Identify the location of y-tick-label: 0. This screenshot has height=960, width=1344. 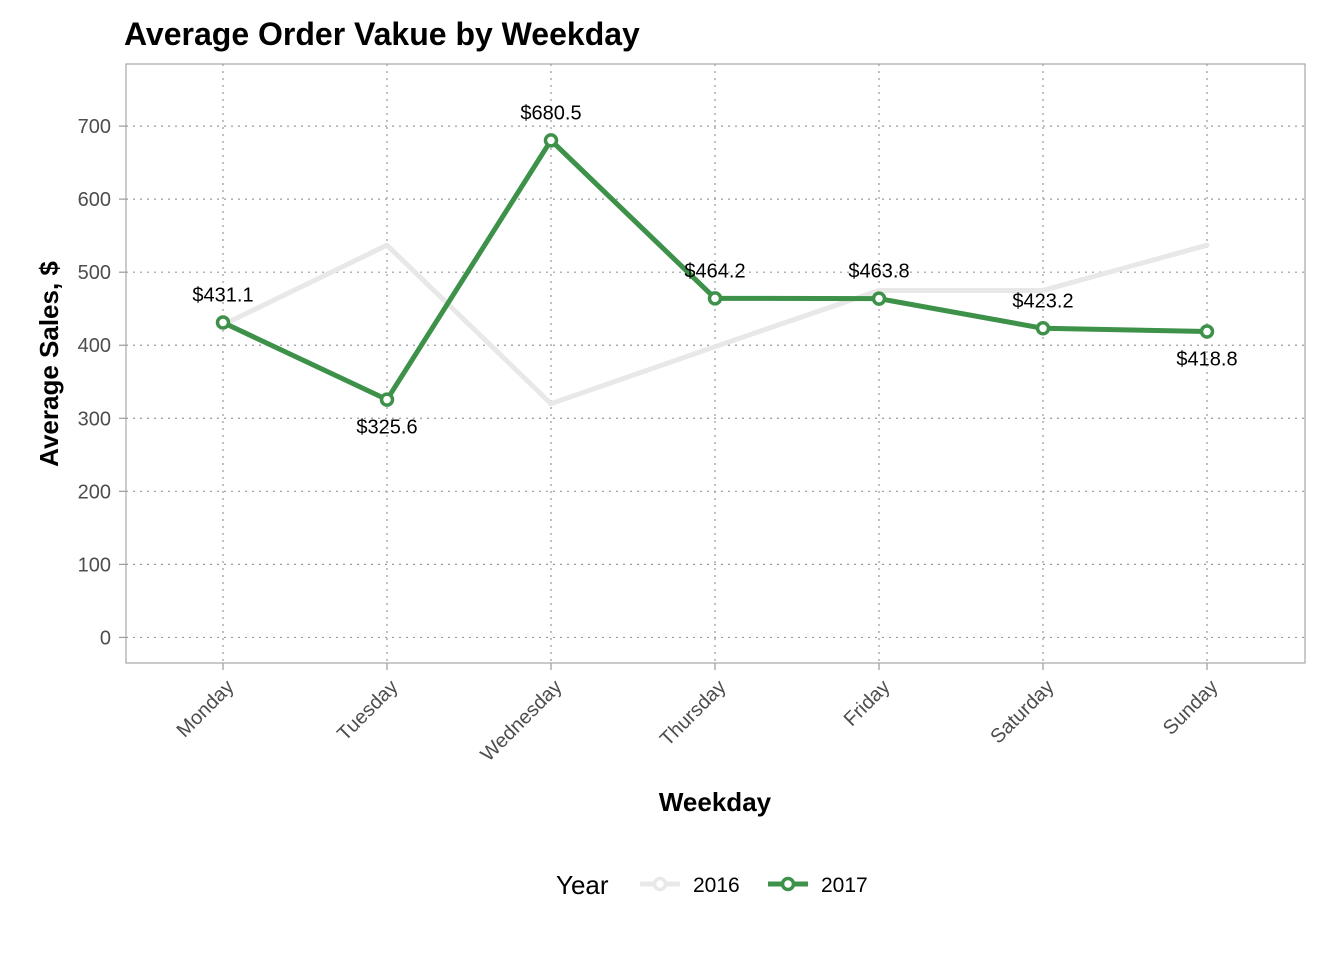
(105, 638).